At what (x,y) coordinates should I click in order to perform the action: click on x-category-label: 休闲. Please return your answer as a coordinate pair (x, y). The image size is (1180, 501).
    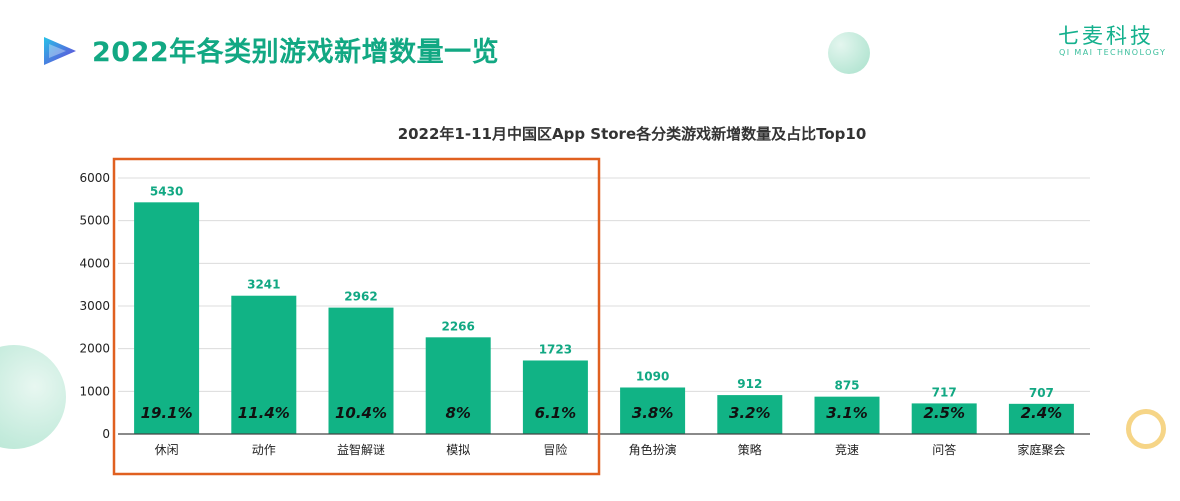
    Looking at the image, I should click on (167, 450).